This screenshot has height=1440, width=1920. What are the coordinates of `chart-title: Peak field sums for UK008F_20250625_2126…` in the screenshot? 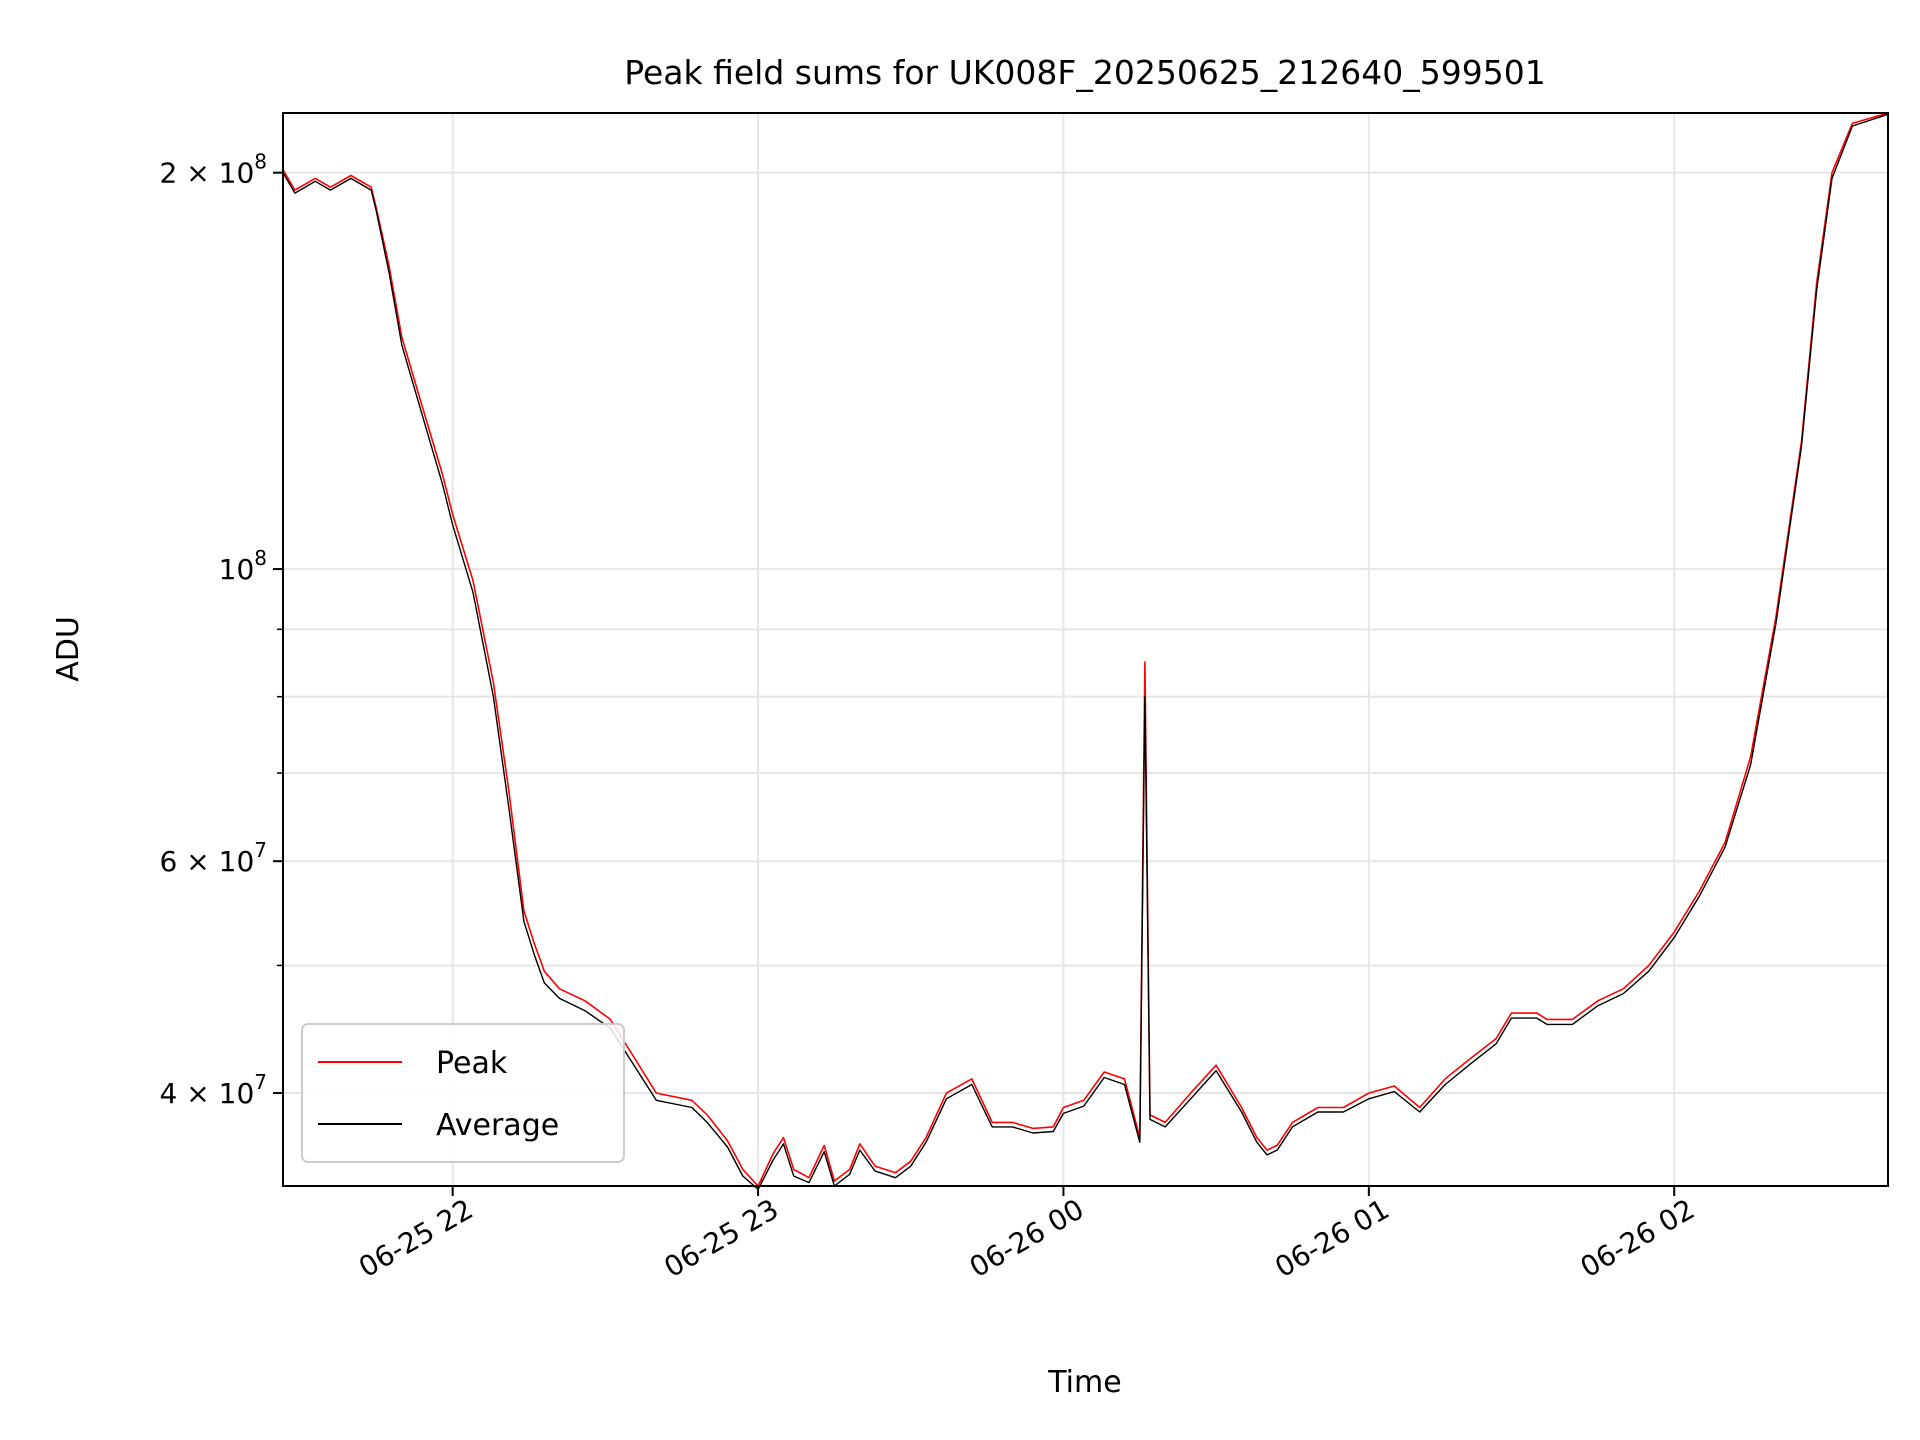 It's located at (1085, 72).